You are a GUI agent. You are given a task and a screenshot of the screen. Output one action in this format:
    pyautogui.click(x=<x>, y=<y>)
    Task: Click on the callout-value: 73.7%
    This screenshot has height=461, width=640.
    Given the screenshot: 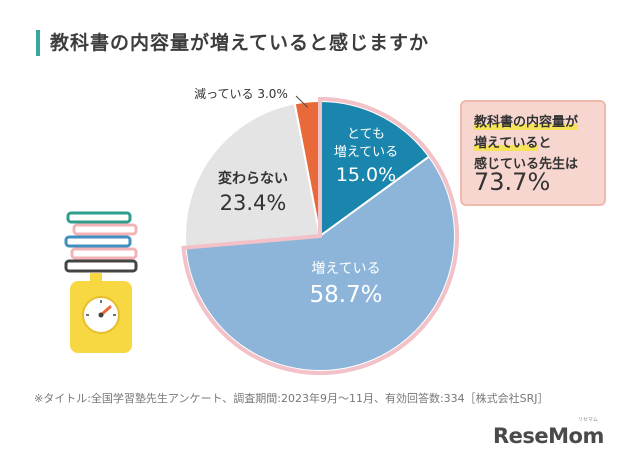 What is the action you would take?
    pyautogui.click(x=512, y=182)
    